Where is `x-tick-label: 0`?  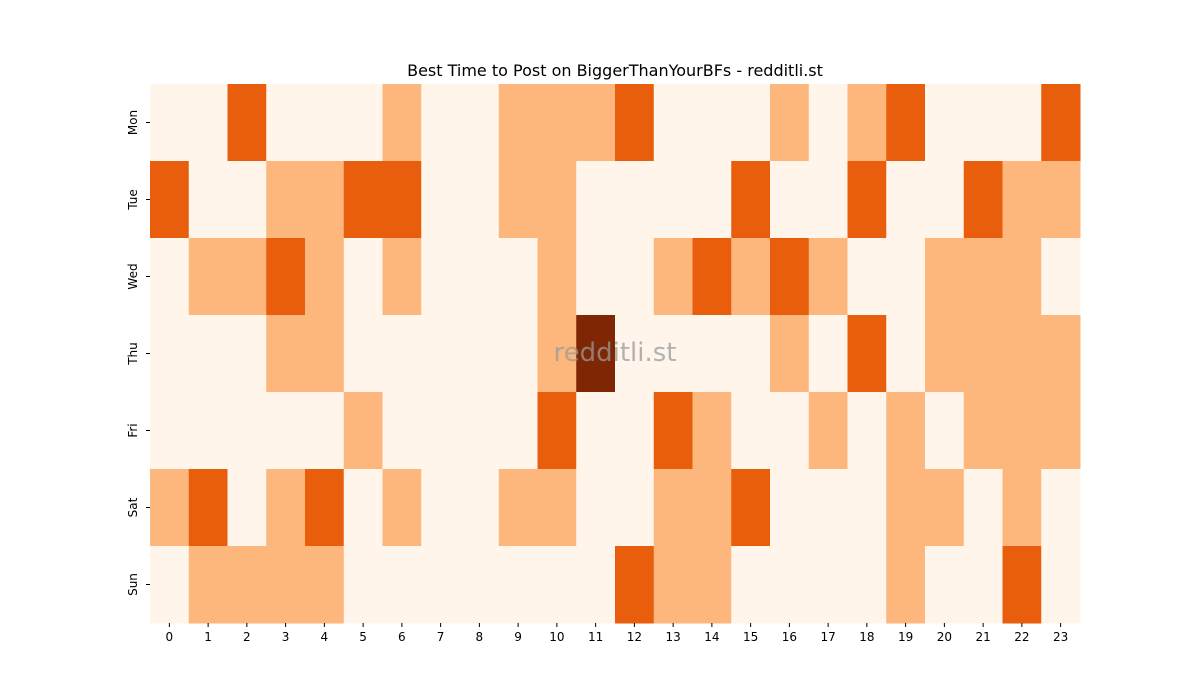 x-tick-label: 0 is located at coordinates (170, 637).